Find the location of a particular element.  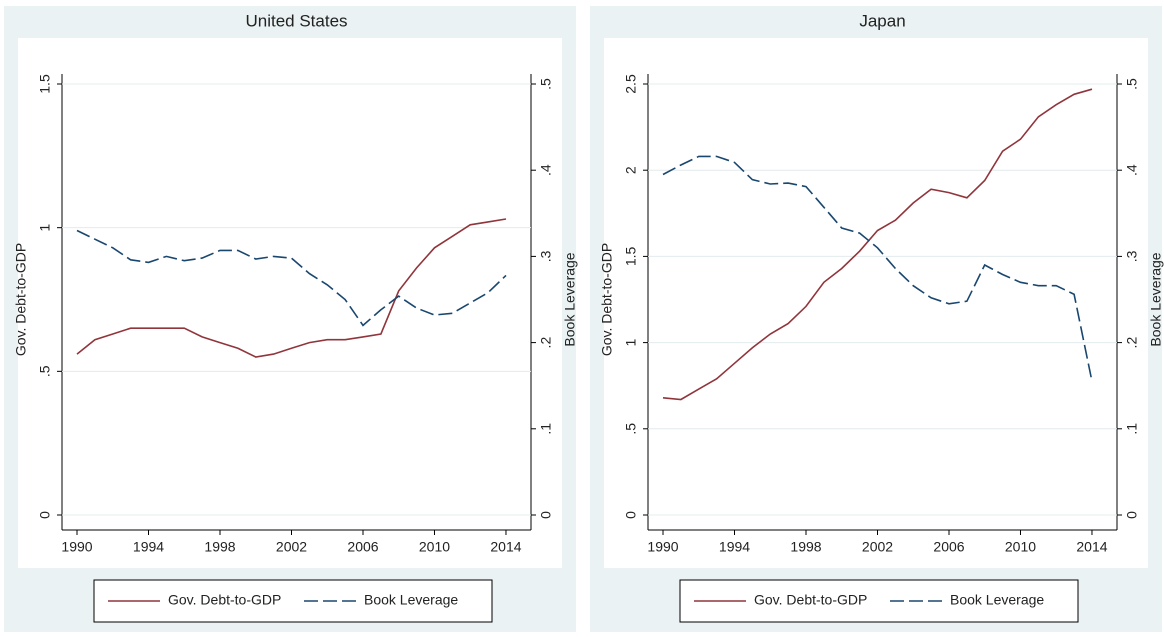

y-tick-label: 2.5 is located at coordinates (631, 84).